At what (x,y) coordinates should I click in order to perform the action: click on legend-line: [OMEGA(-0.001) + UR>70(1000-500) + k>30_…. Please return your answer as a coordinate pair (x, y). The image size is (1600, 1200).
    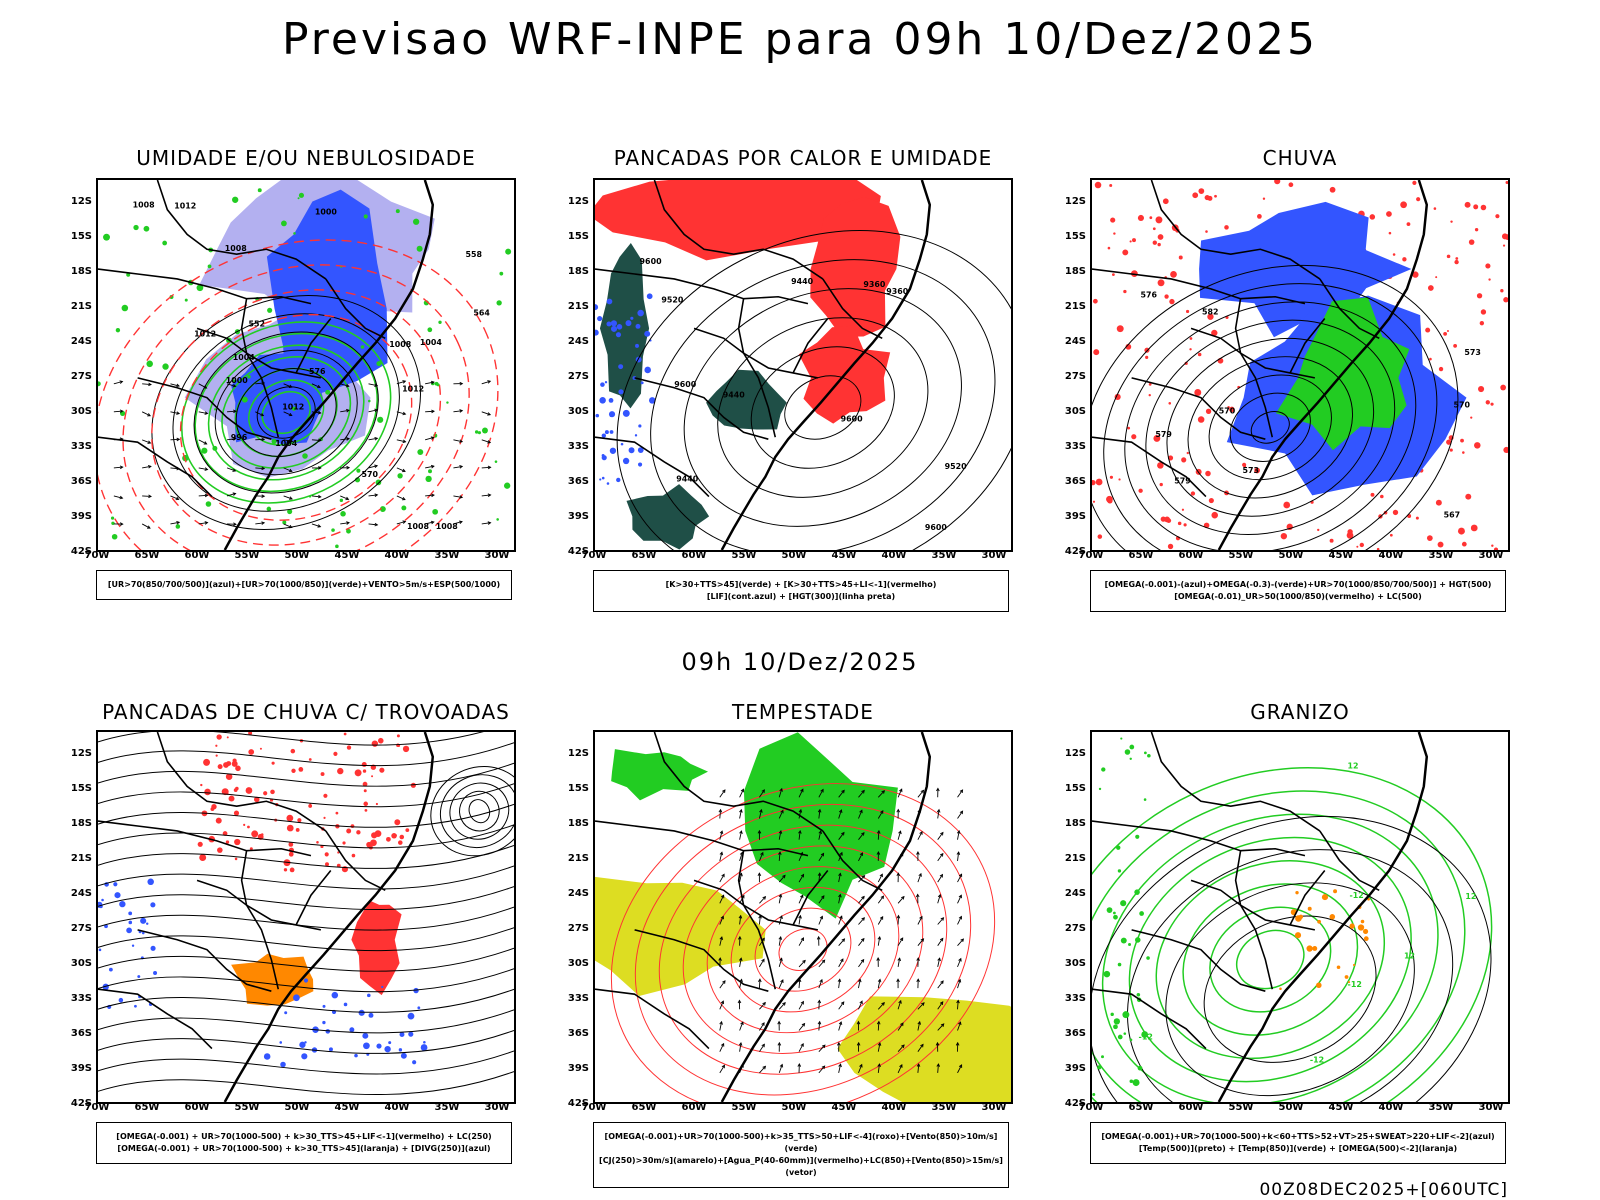
    Looking at the image, I should click on (304, 1148).